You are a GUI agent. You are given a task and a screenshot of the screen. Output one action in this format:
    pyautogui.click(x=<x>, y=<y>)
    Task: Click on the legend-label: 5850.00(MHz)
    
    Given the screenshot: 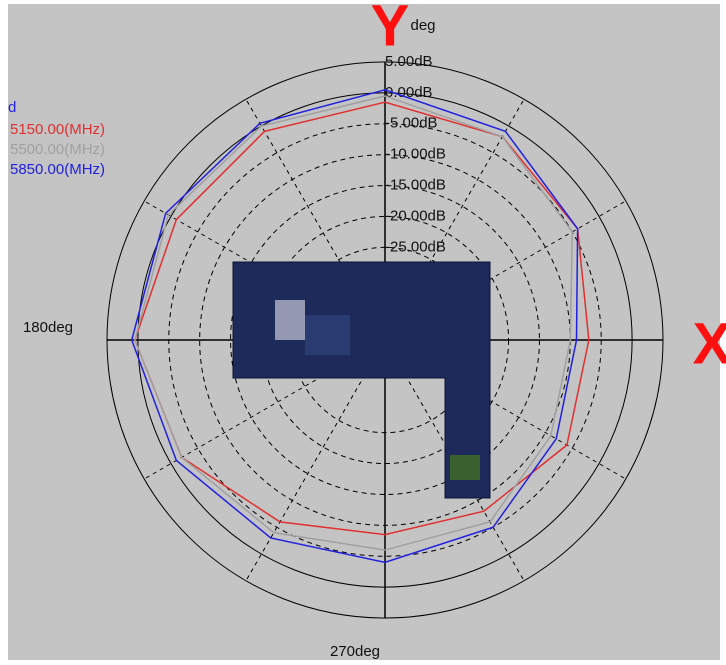 What is the action you would take?
    pyautogui.click(x=57, y=169)
    